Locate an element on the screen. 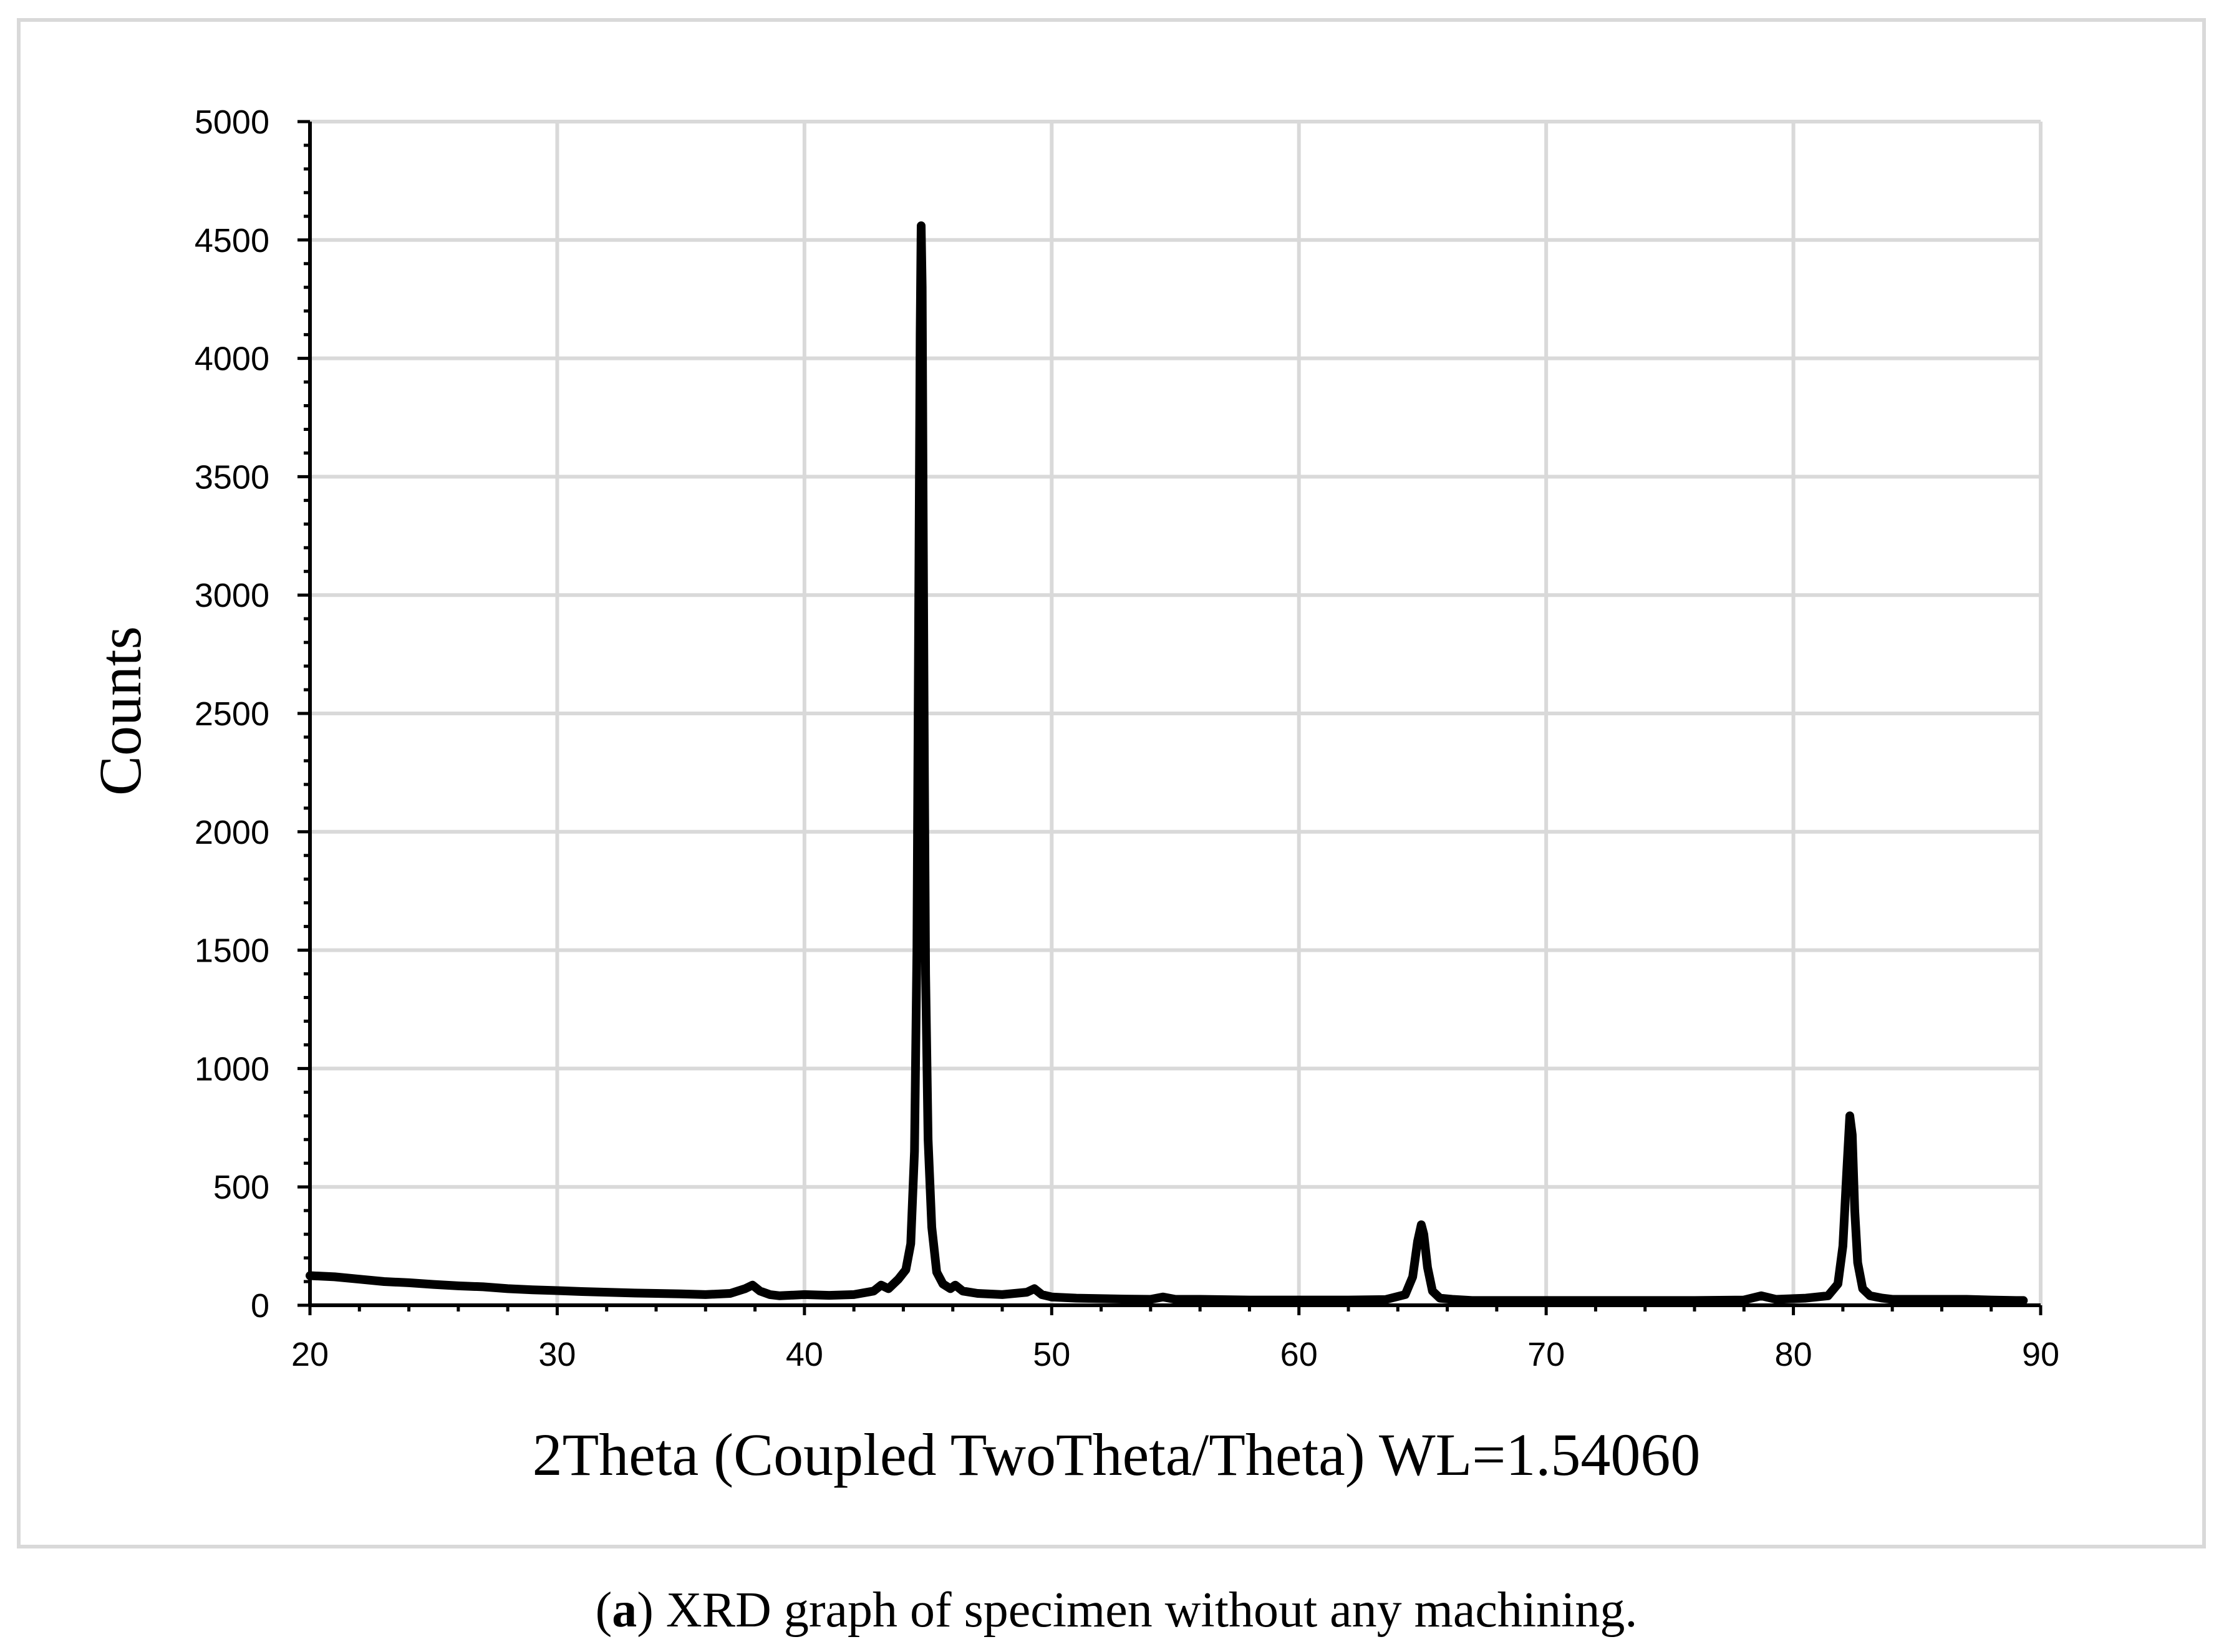 This screenshot has width=2229, height=1652. y-tick-label: 5000 is located at coordinates (232, 122).